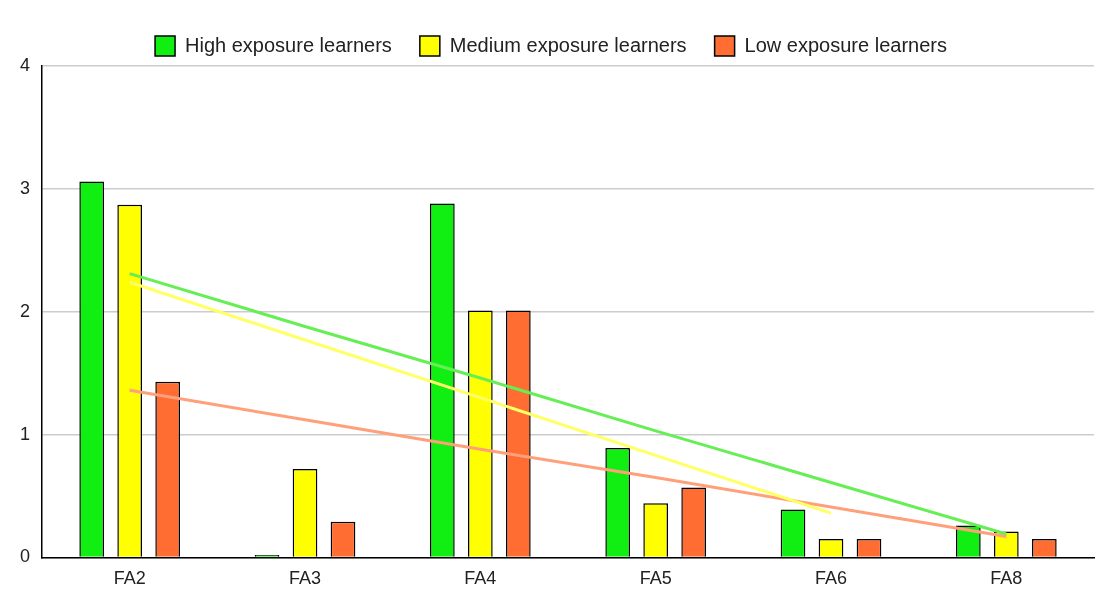  What do you see at coordinates (25, 187) in the screenshot?
I see `y-tick-label: 3` at bounding box center [25, 187].